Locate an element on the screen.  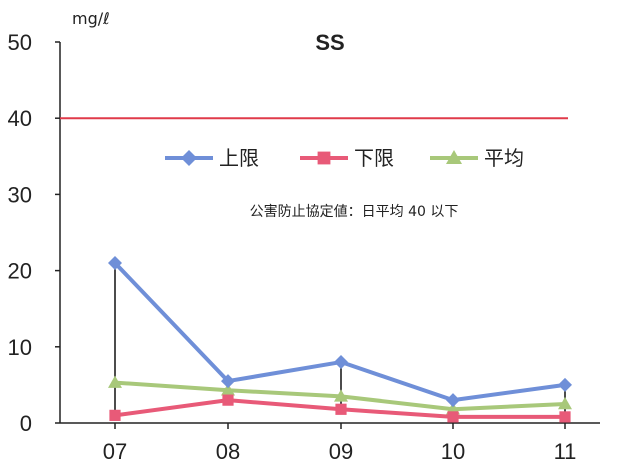
chart-title: SS is located at coordinates (329, 42).